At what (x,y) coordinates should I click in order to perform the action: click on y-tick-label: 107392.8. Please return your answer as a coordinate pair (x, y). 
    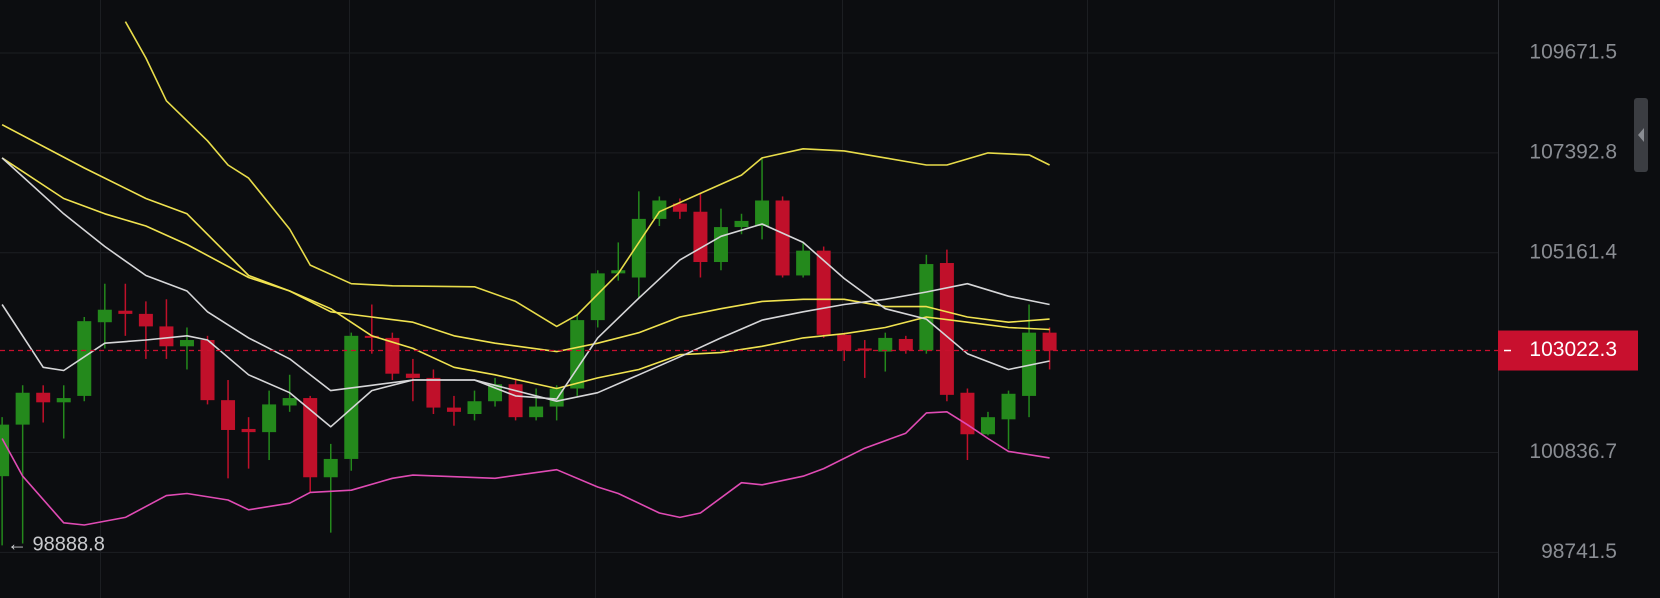
    Looking at the image, I should click on (1573, 151).